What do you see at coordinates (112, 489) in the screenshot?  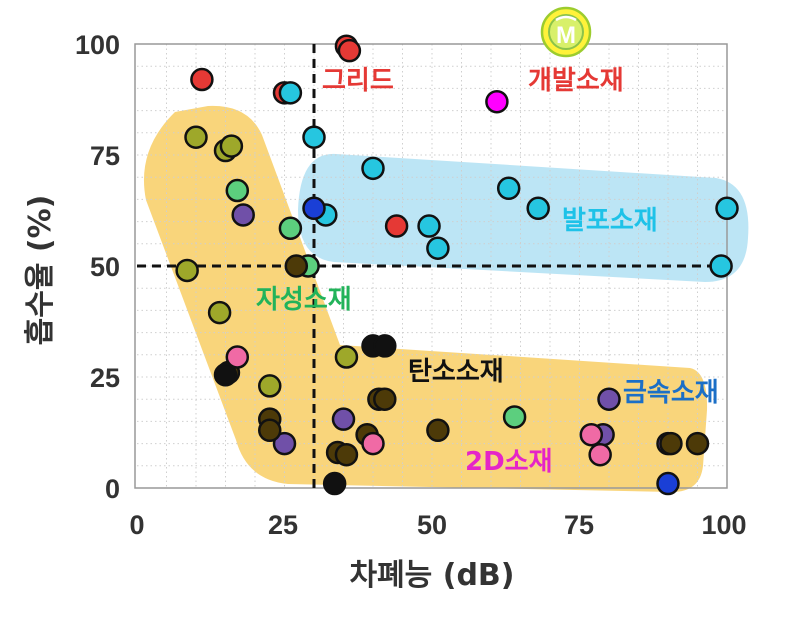 I see `y-tick-label: 0` at bounding box center [112, 489].